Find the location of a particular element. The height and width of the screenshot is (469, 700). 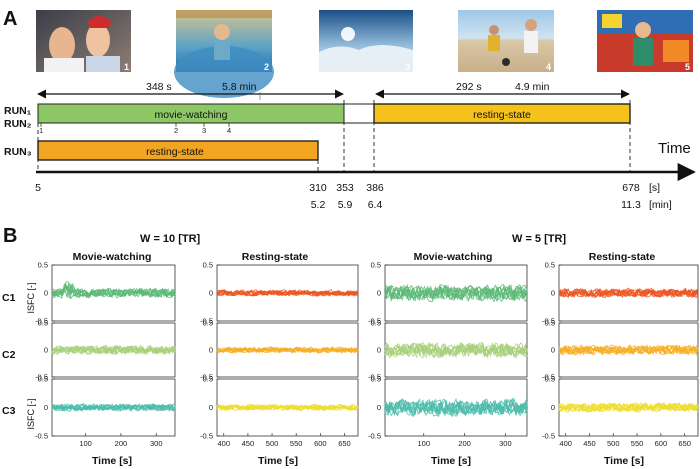

window-label-w5: W = 5 [TR] is located at coordinates (539, 239).